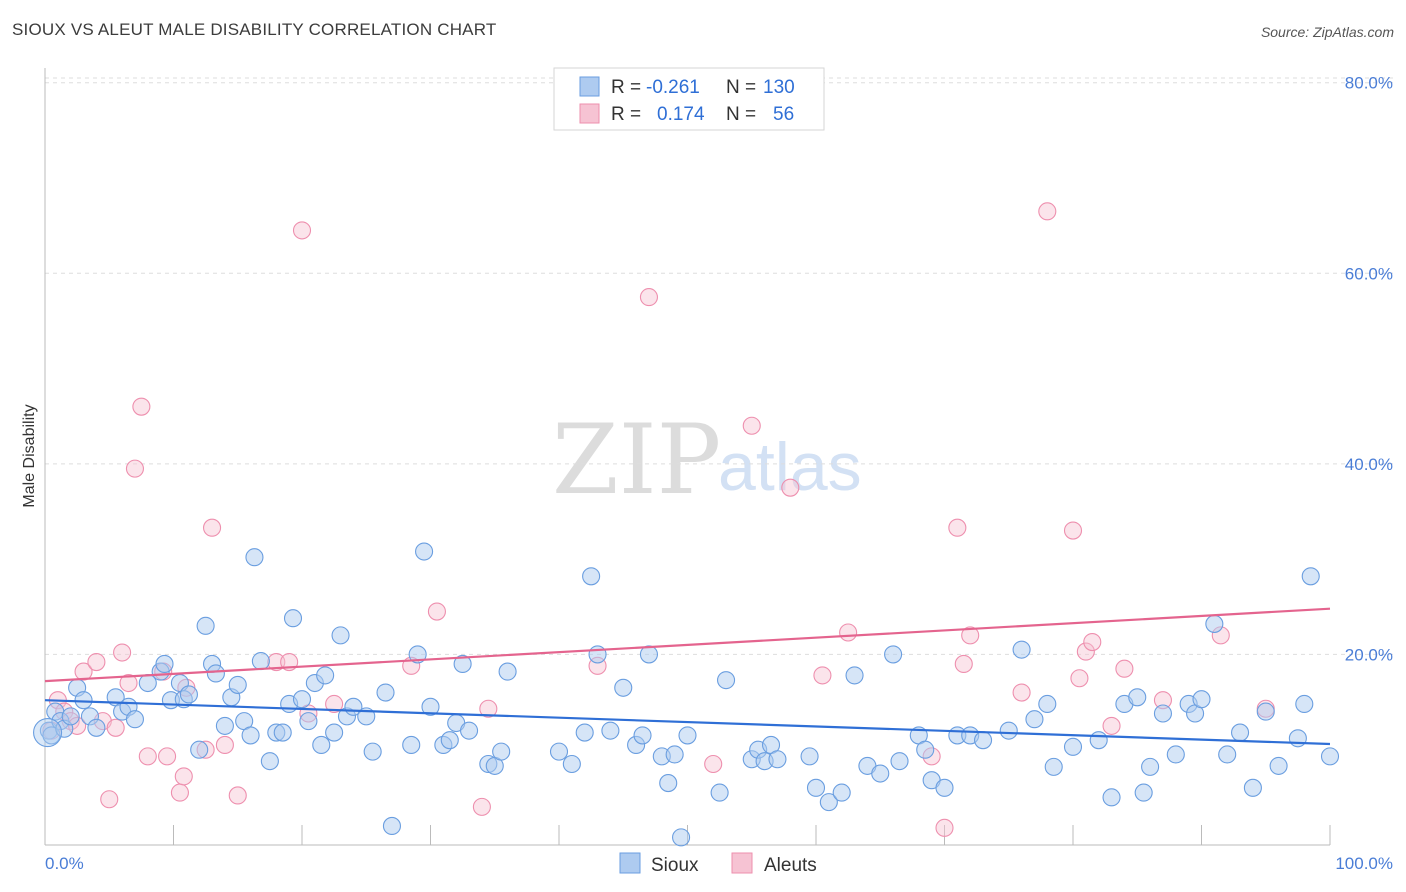 This screenshot has width=1406, height=892. I want to click on sioux-trend-line, so click(687, 722).